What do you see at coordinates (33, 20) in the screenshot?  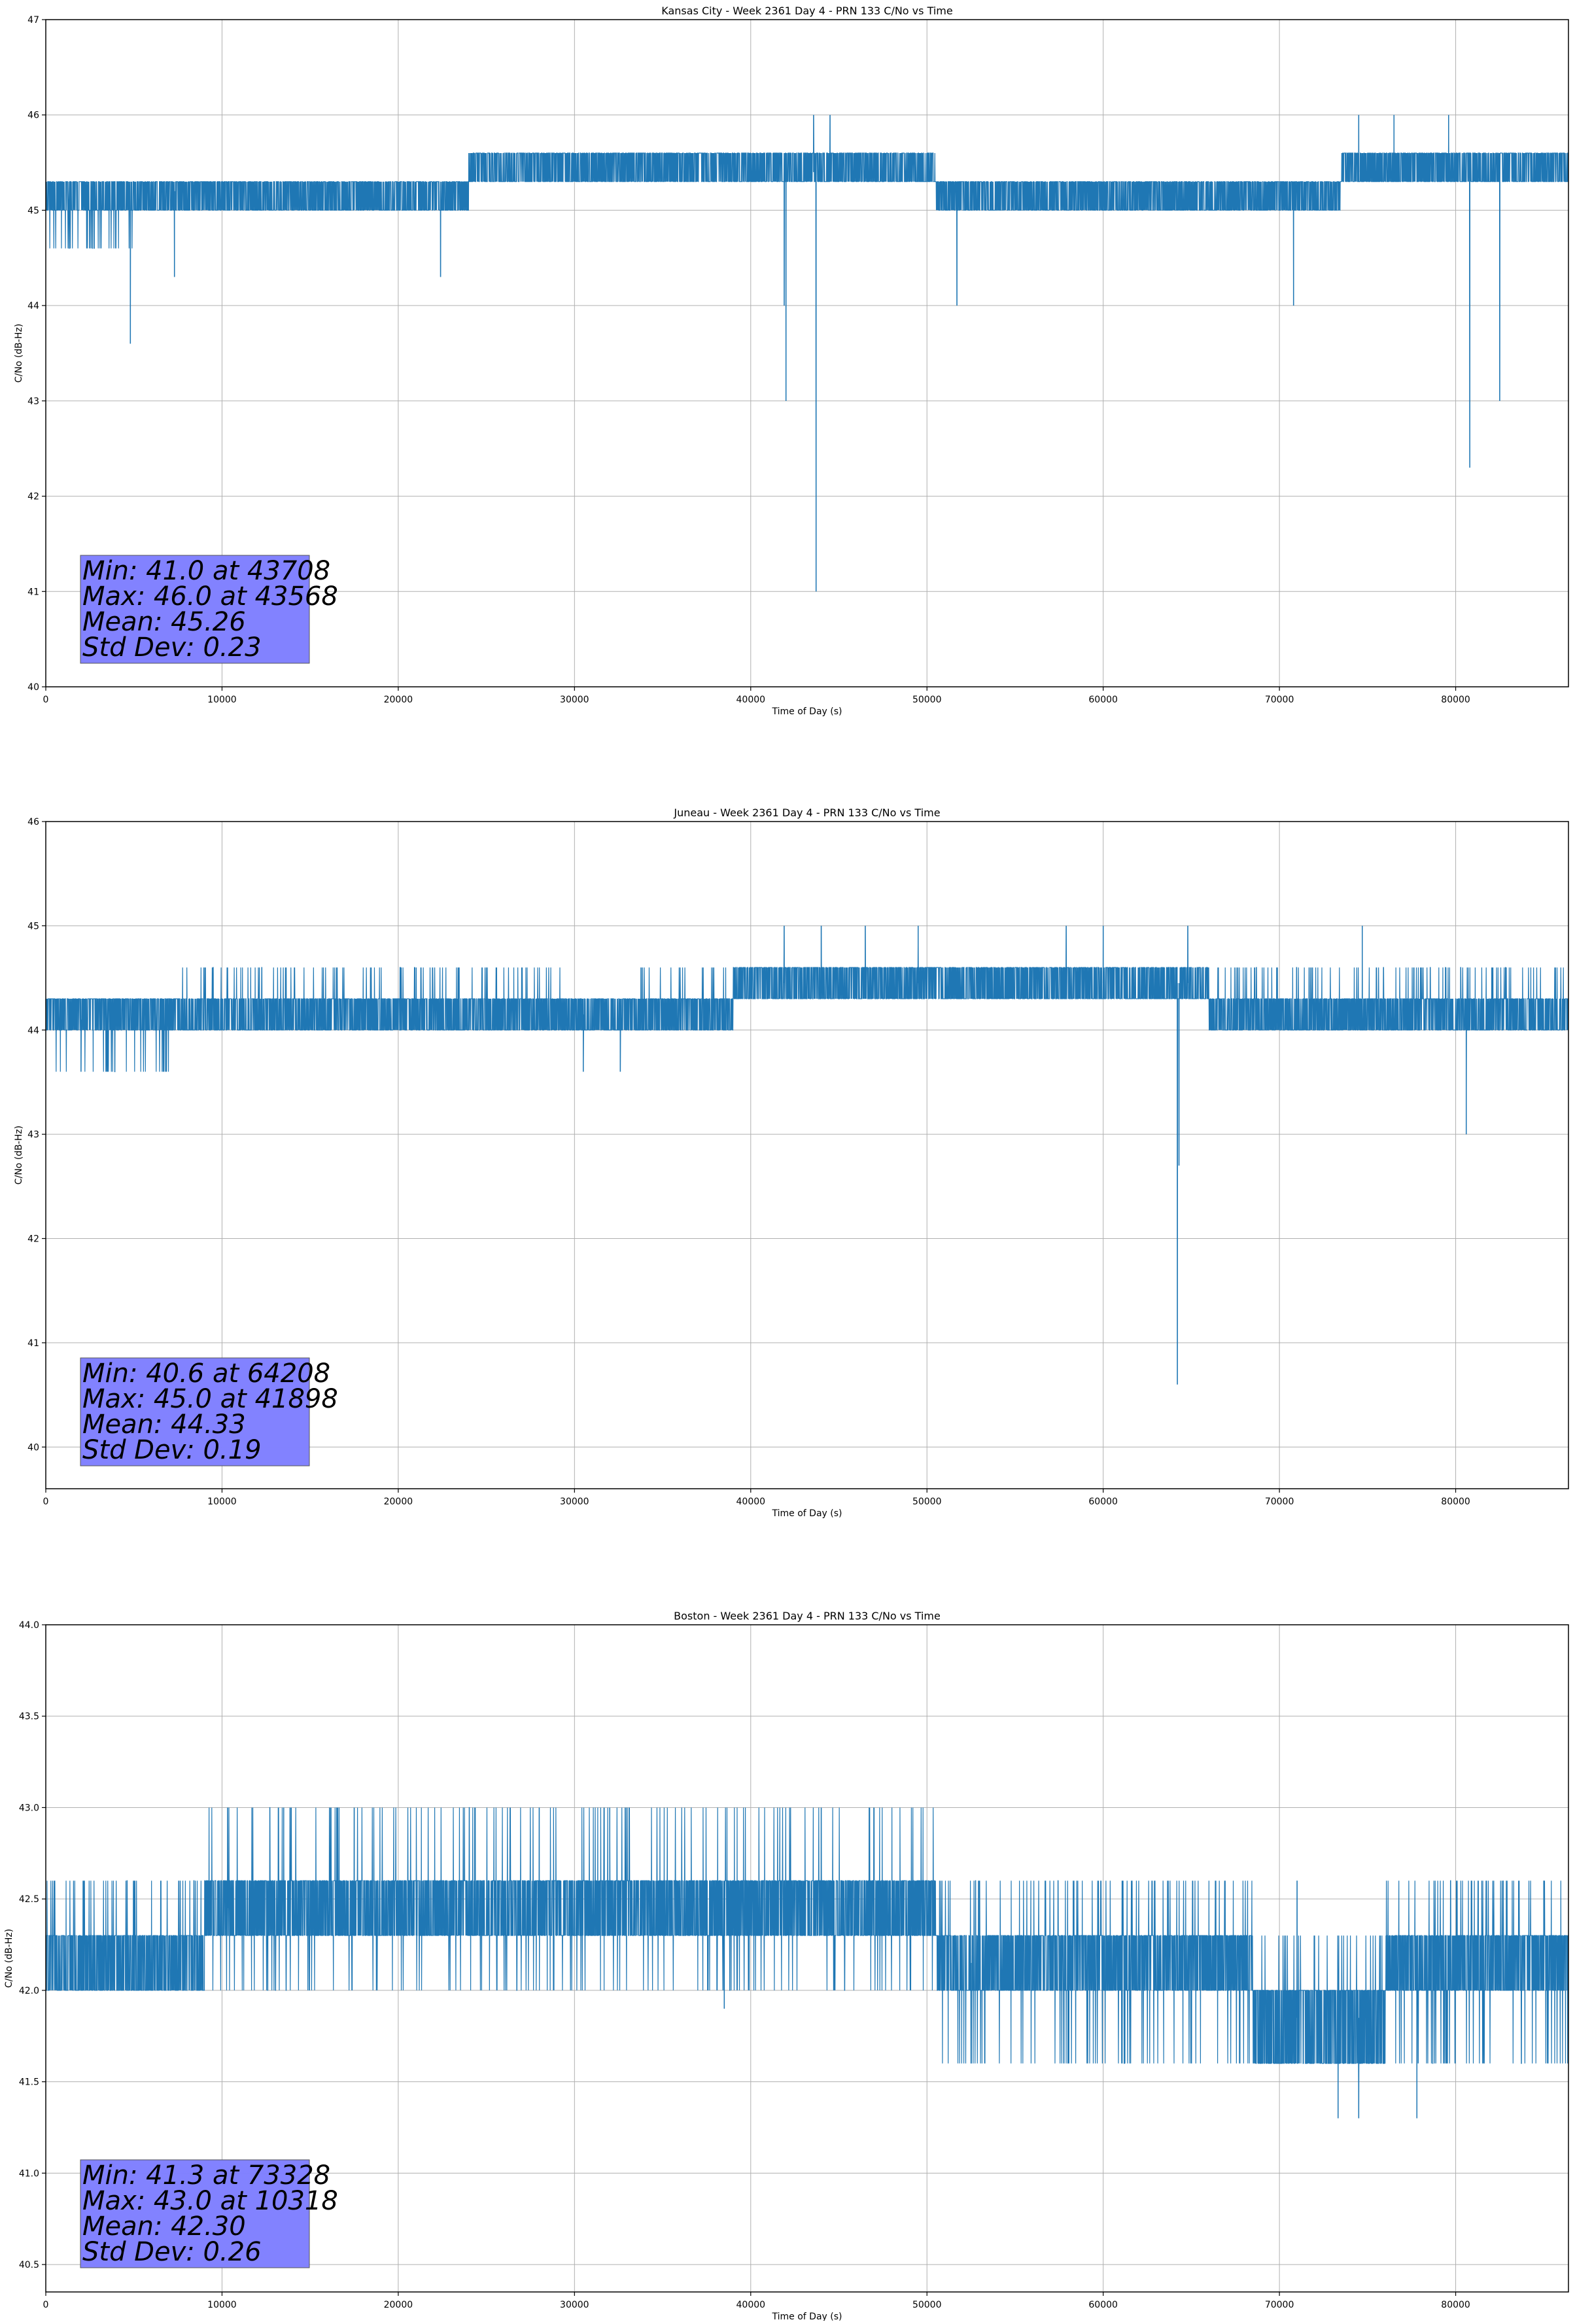 I see `y-tick-label: 47` at bounding box center [33, 20].